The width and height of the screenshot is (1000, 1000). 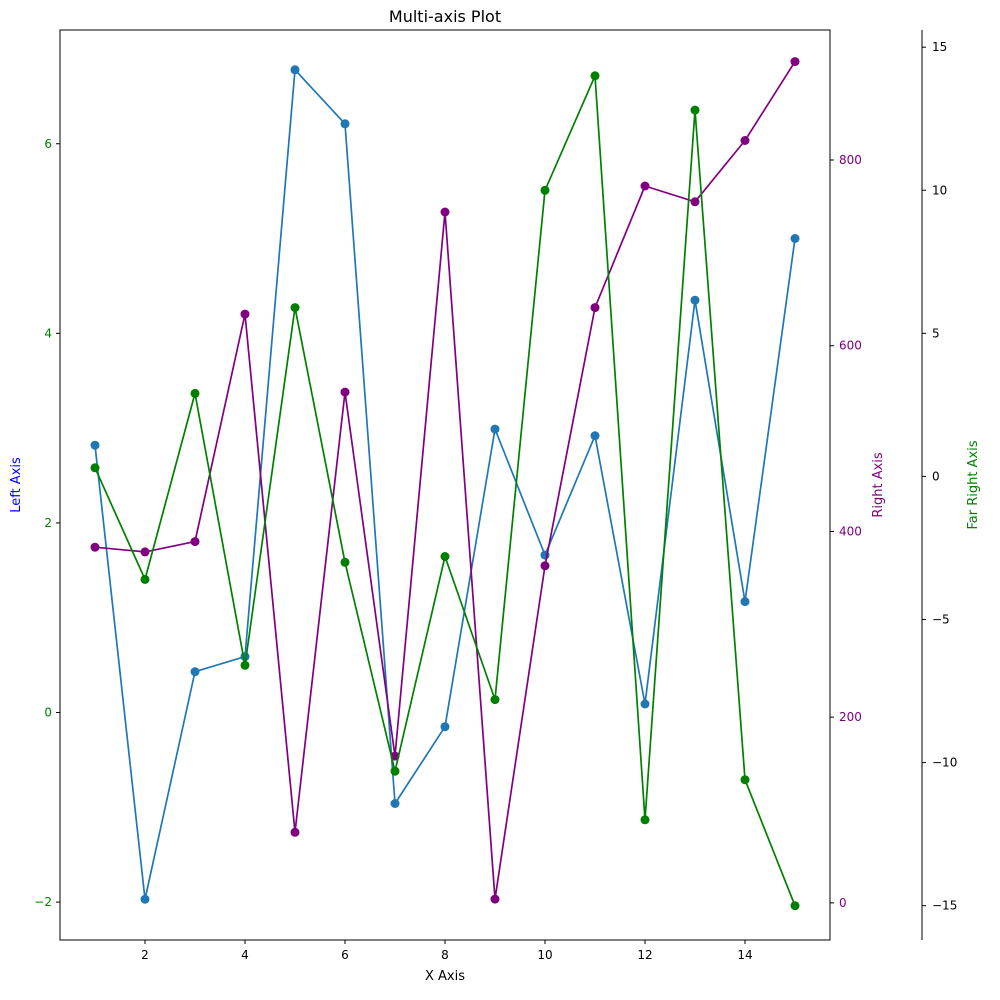 I want to click on x-tick-label: 10, so click(x=544, y=955).